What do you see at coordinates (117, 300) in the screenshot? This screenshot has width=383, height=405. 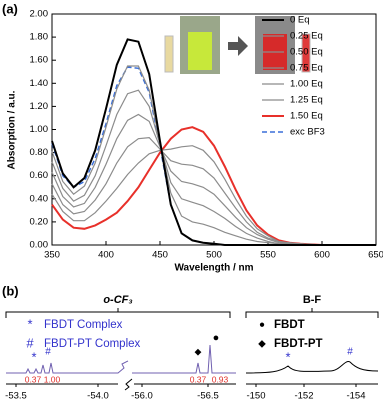 I see `group-title: o-CF₃` at bounding box center [117, 300].